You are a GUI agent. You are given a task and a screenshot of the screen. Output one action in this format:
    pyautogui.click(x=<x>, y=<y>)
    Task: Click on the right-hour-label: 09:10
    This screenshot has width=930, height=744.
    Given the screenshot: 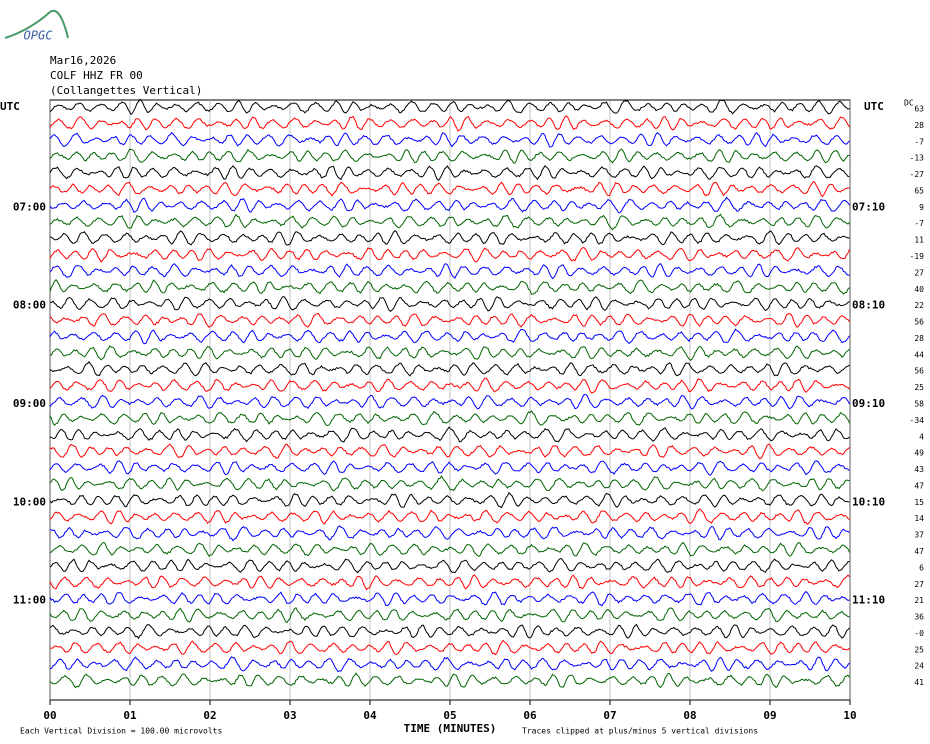 What is the action you would take?
    pyautogui.click(x=868, y=403)
    